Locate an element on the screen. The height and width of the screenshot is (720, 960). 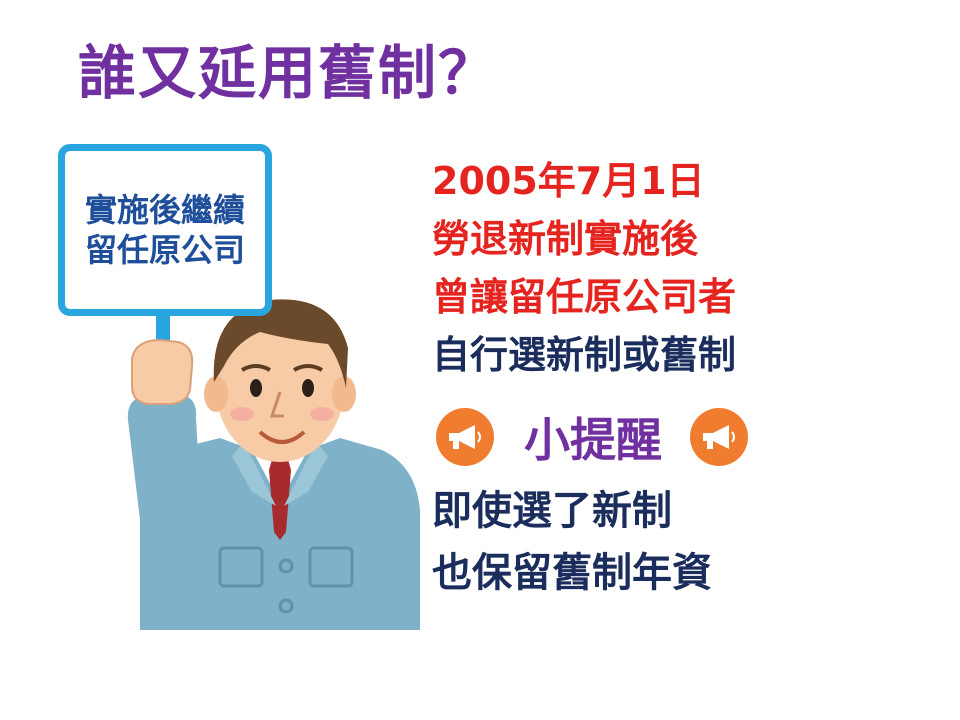
sign-line-2: 留任原公司 is located at coordinates (164, 250).